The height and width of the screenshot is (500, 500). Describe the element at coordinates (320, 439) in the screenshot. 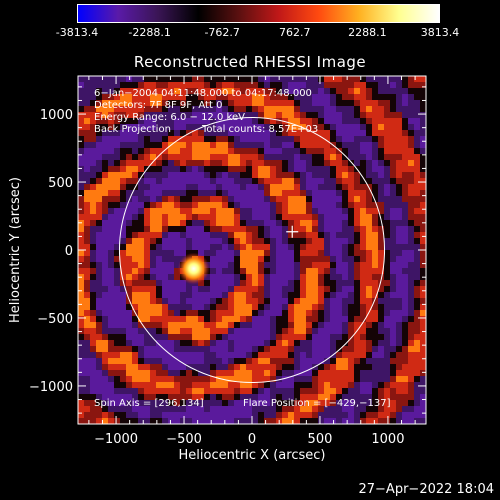

I see `x-tick-label: 500` at that location.